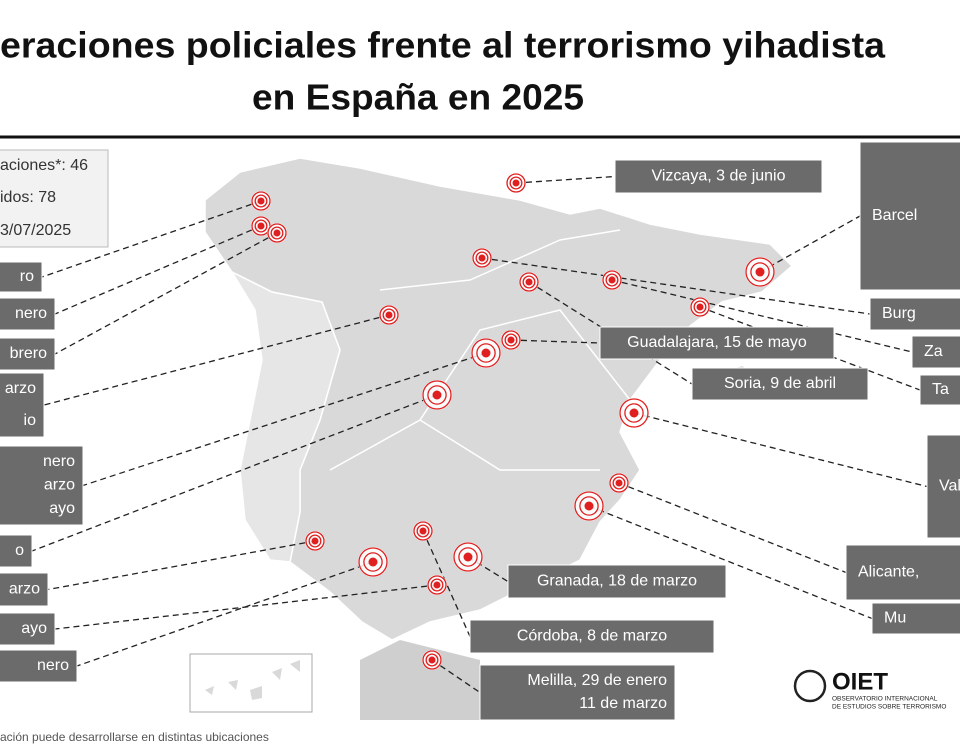 The width and height of the screenshot is (960, 750). What do you see at coordinates (889, 707) in the screenshot?
I see `logo-text: DE ESTUDIOS SOBRE TERRORISMO` at bounding box center [889, 707].